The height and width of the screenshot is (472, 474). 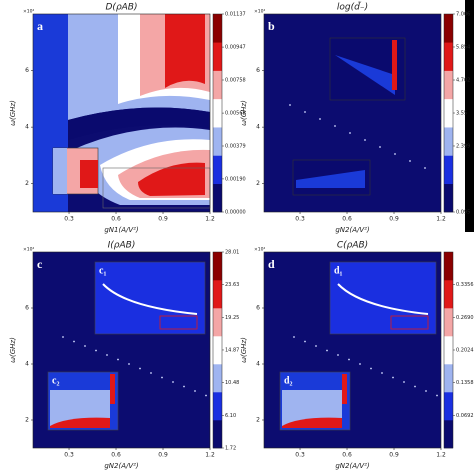 I want to click on colorbar-tick-label: 0.00947, so click(x=235, y=48).